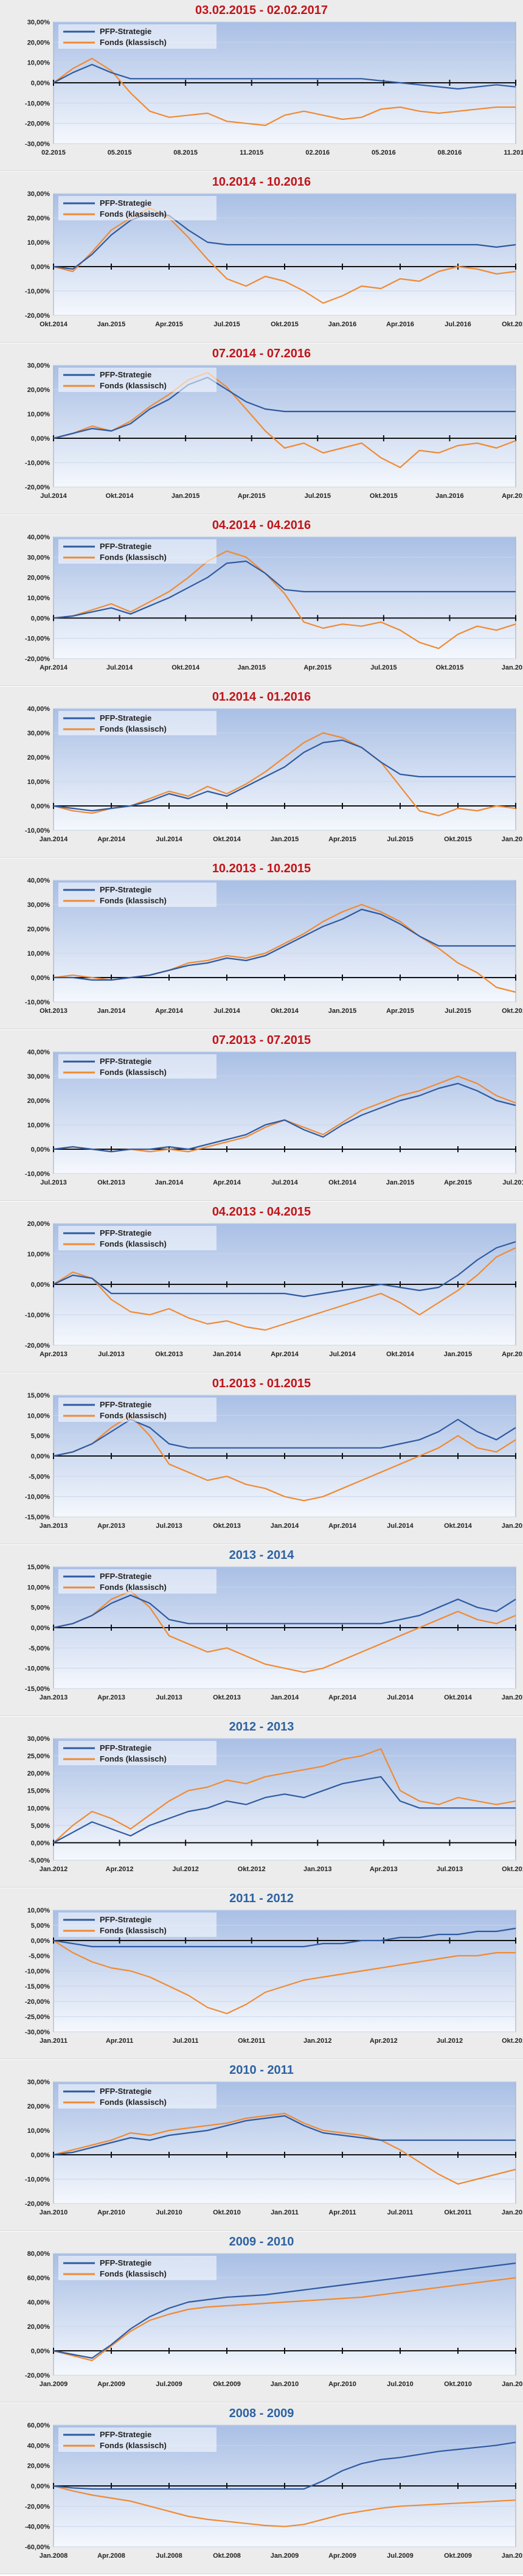 The height and width of the screenshot is (2576, 523). I want to click on x-tick-label: Jan.2016, so click(512, 668).